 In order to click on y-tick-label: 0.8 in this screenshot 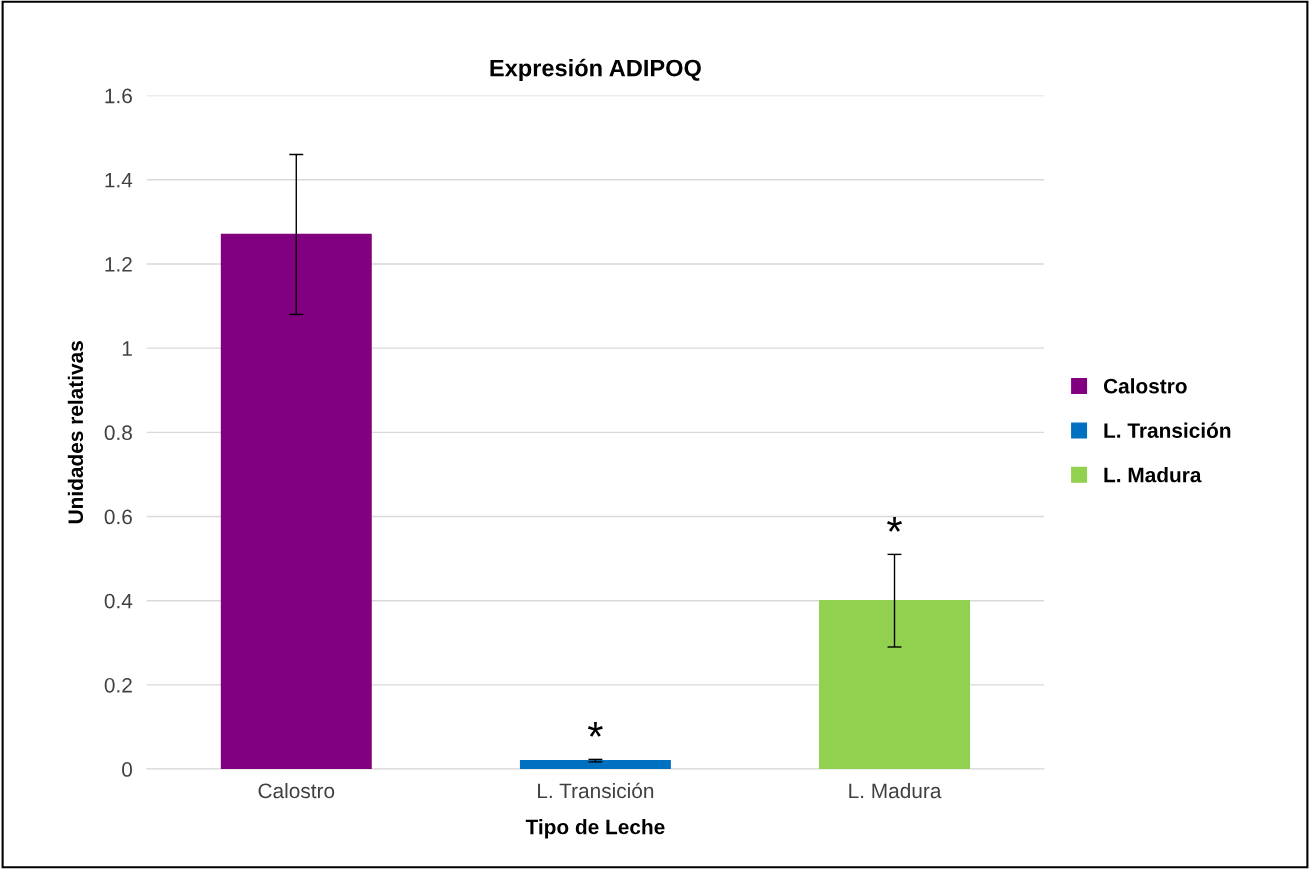, I will do `click(118, 433)`.